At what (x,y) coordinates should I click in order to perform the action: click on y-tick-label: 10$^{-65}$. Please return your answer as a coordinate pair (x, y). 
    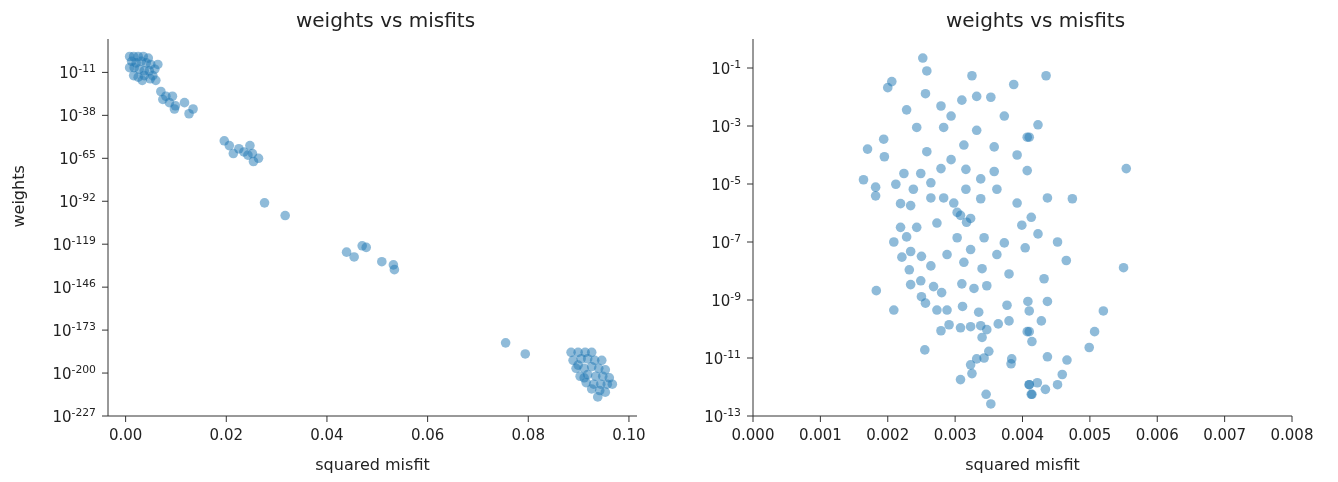
    Looking at the image, I should click on (77, 158).